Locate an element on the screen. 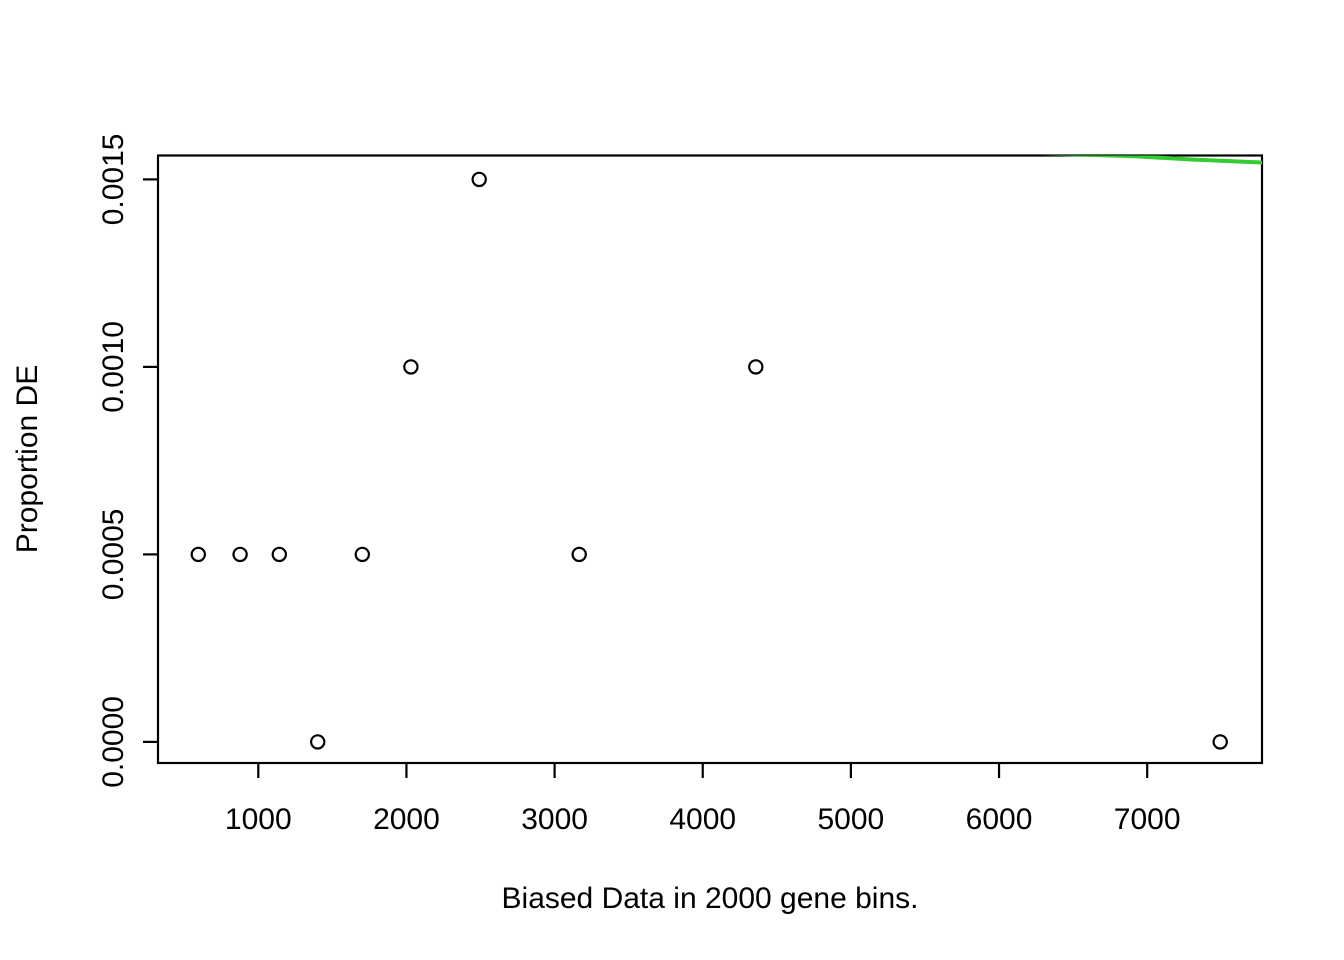 The image size is (1344, 960). smooth-line is located at coordinates (1152, 160).